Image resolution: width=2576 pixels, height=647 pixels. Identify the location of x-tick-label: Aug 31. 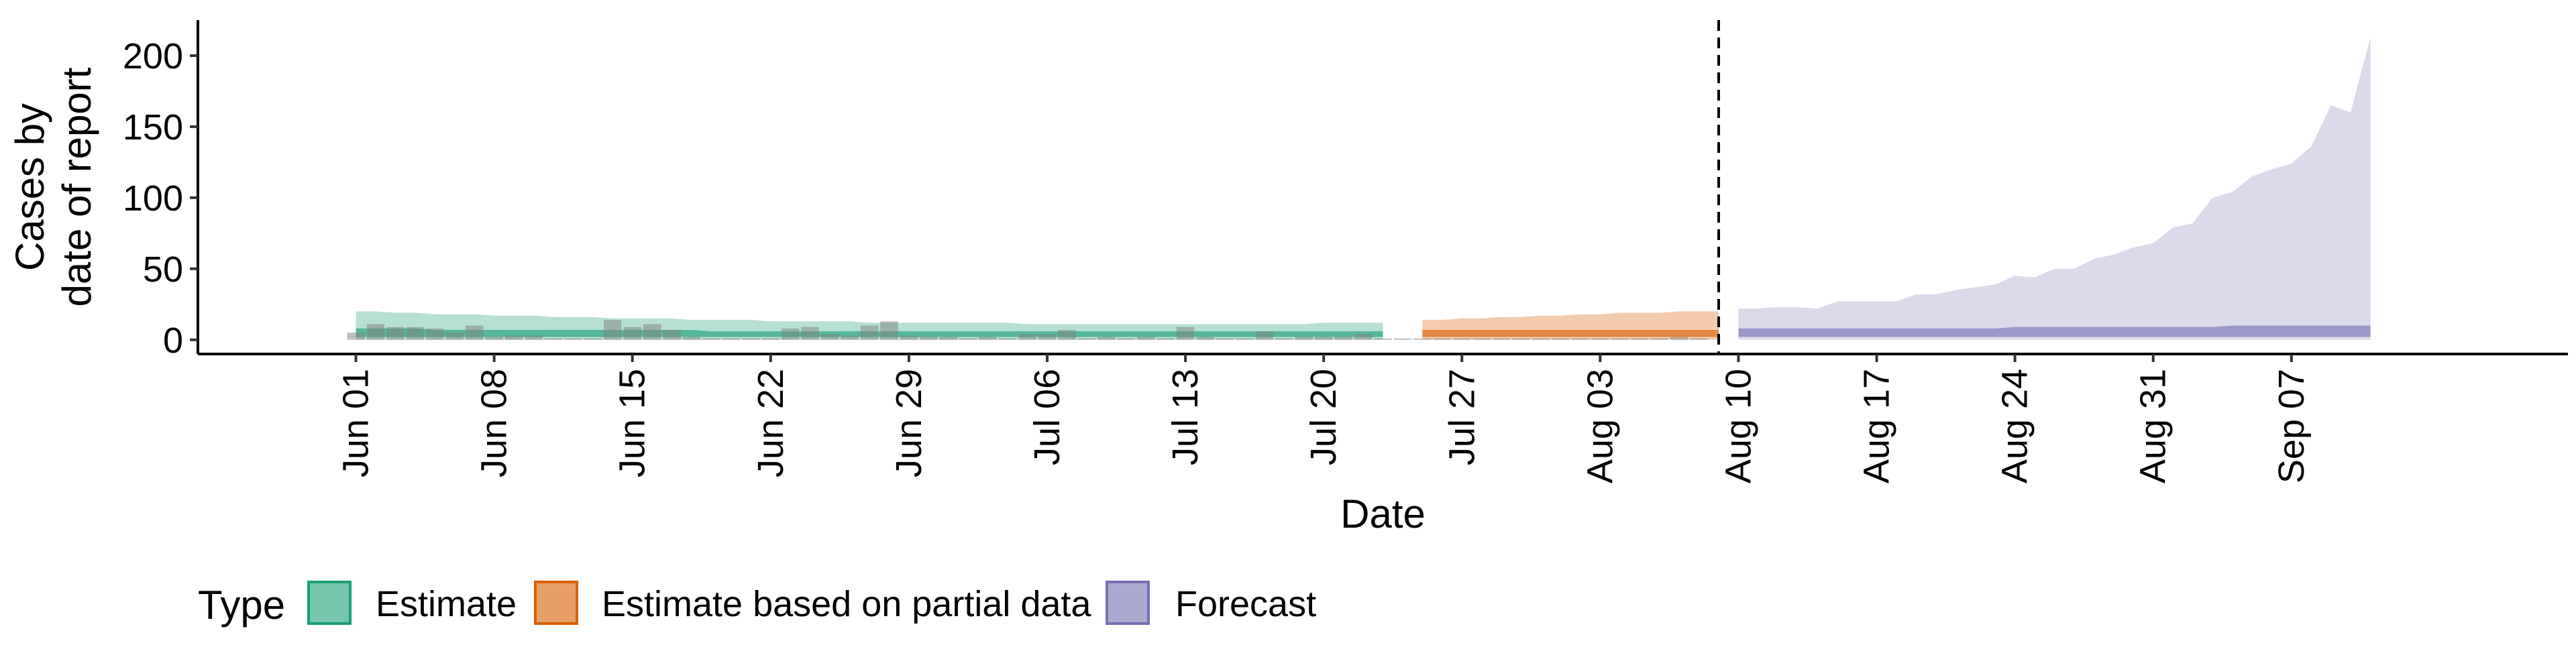
(2153, 426).